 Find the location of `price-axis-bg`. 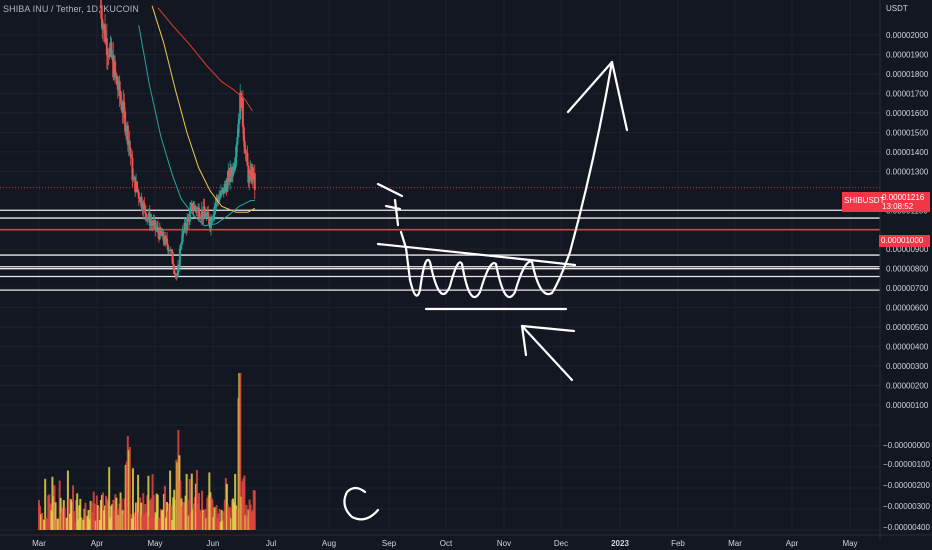

price-axis-bg is located at coordinates (906, 265).